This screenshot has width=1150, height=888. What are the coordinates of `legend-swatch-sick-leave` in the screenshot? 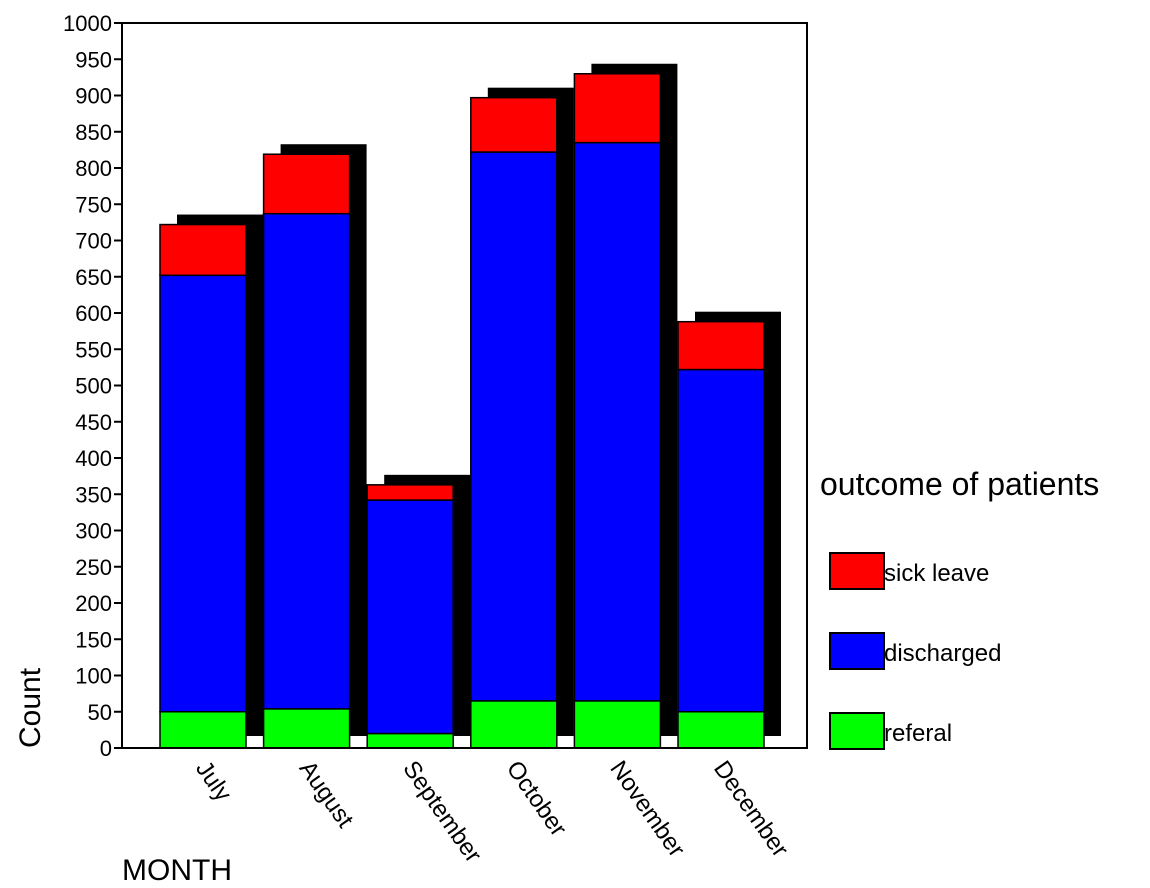 It's located at (857, 571).